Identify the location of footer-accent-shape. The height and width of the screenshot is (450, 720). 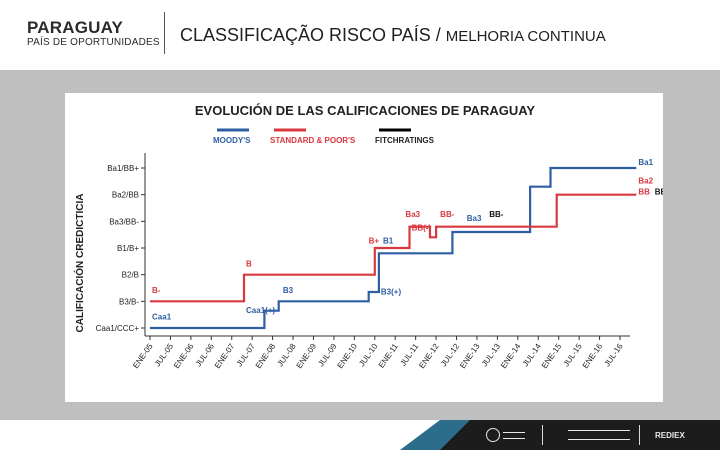
(420, 435).